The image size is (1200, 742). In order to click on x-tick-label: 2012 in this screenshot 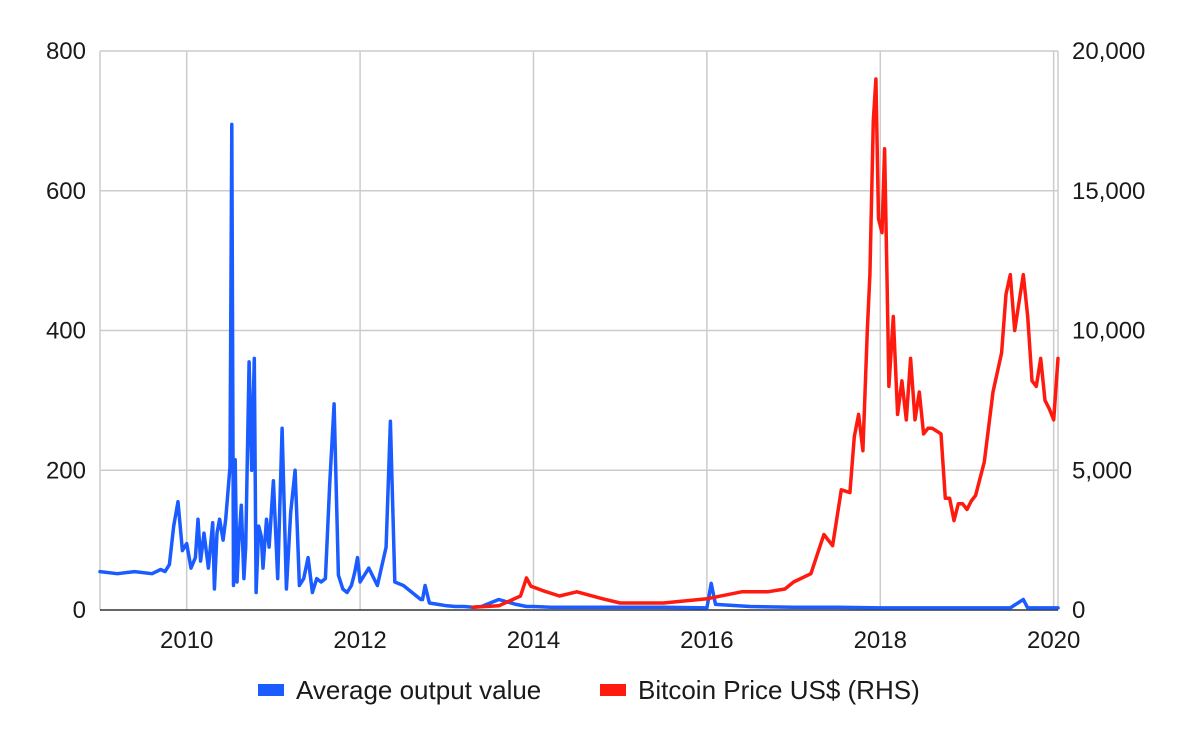, I will do `click(359, 640)`.